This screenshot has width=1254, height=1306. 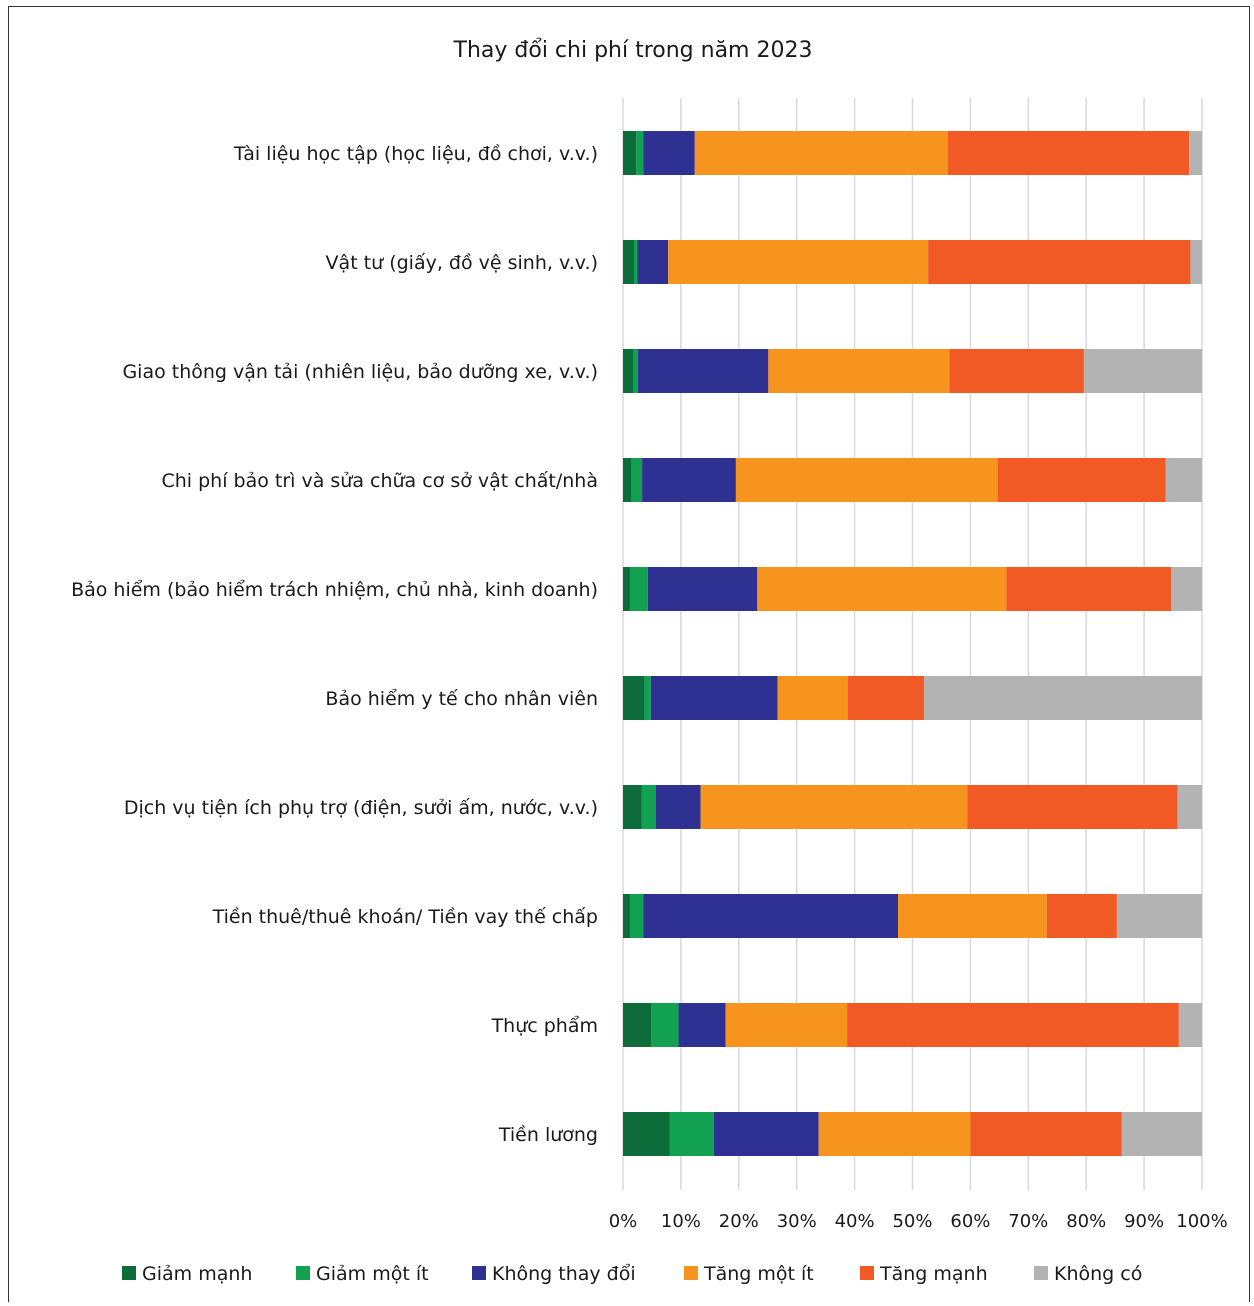 What do you see at coordinates (1201, 1221) in the screenshot?
I see `x-tick-label: 100%` at bounding box center [1201, 1221].